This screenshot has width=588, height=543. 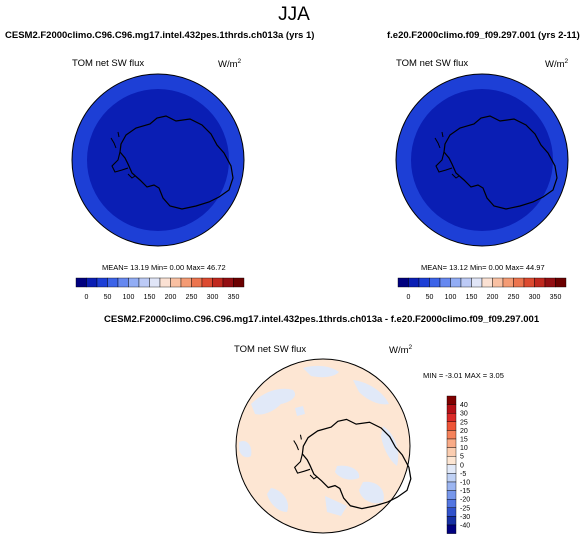 I want to click on panel-1-polar-map, so click(x=158, y=160).